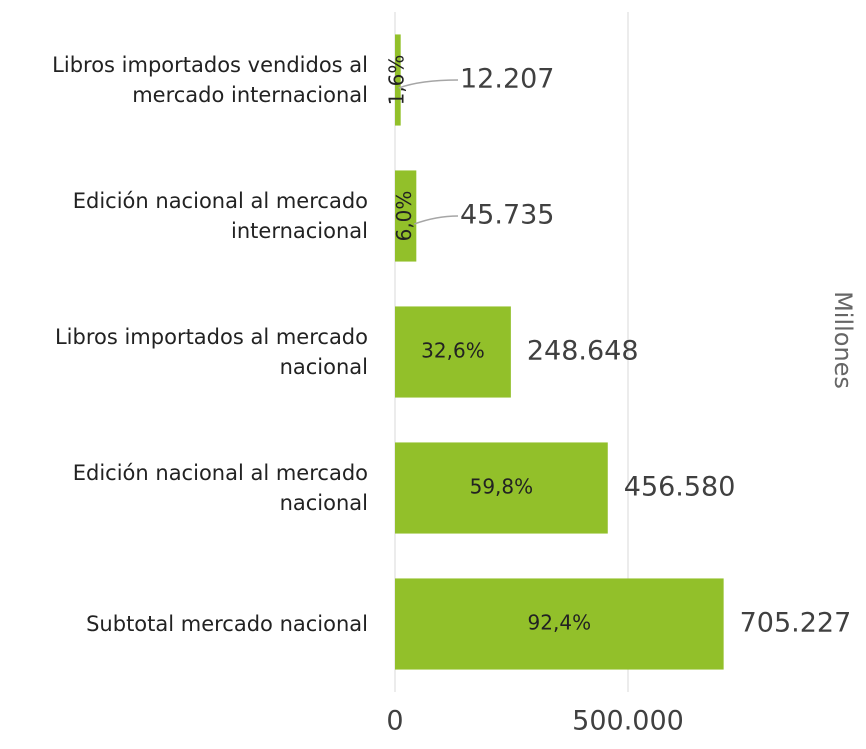  Describe the element at coordinates (507, 215) in the screenshot. I see `value-label: 45.735` at that location.